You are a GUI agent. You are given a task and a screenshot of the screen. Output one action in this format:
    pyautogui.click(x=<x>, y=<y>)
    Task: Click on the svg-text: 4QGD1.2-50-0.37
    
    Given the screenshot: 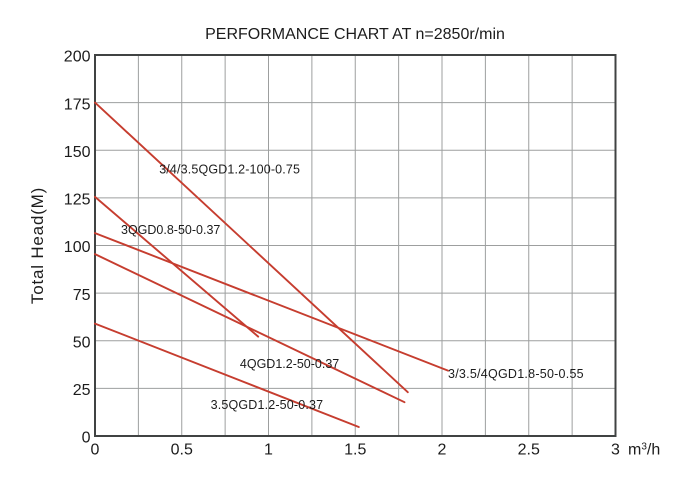 What is the action you would take?
    pyautogui.click(x=289, y=364)
    